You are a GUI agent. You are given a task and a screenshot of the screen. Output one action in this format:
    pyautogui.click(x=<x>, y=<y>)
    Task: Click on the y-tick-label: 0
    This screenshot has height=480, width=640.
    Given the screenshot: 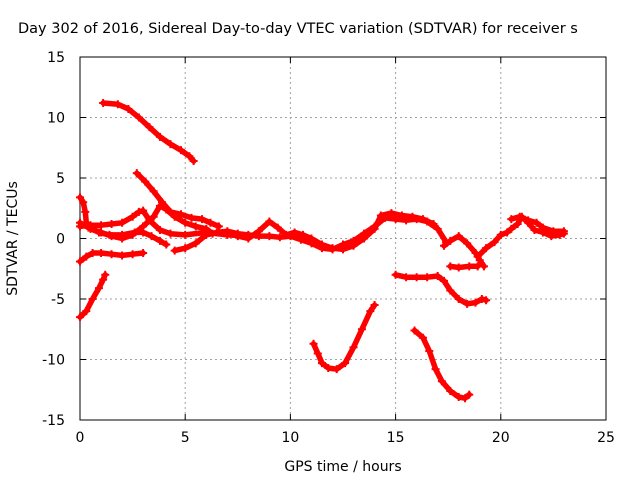 What is the action you would take?
    pyautogui.click(x=60, y=240)
    